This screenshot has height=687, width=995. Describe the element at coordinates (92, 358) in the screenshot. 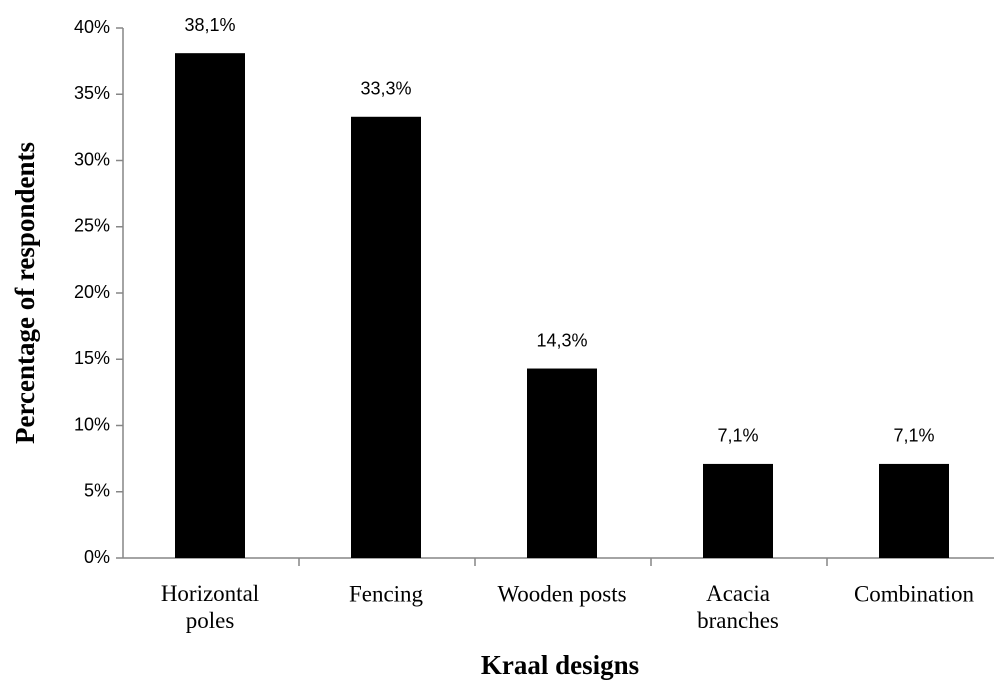

I see `y-tick-label: 15%` at that location.